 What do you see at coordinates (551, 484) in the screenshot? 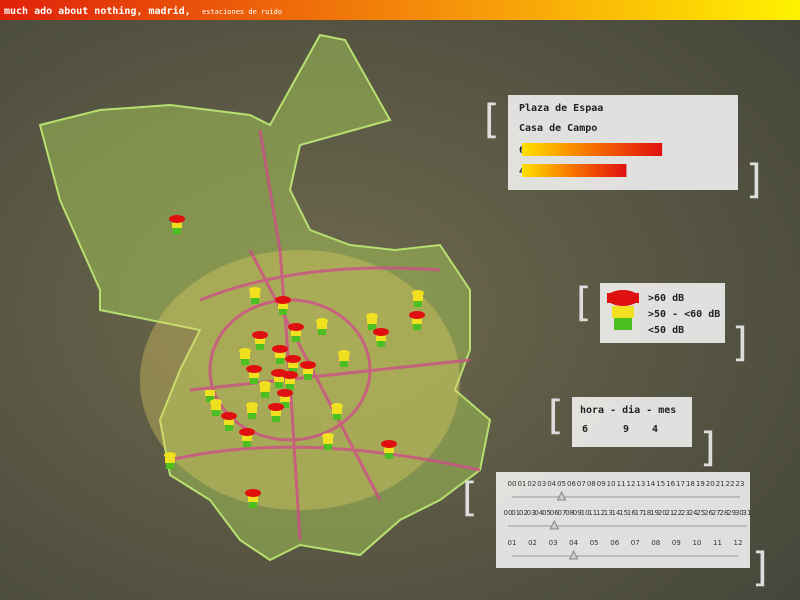
I see `slider-label: 04` at bounding box center [551, 484].